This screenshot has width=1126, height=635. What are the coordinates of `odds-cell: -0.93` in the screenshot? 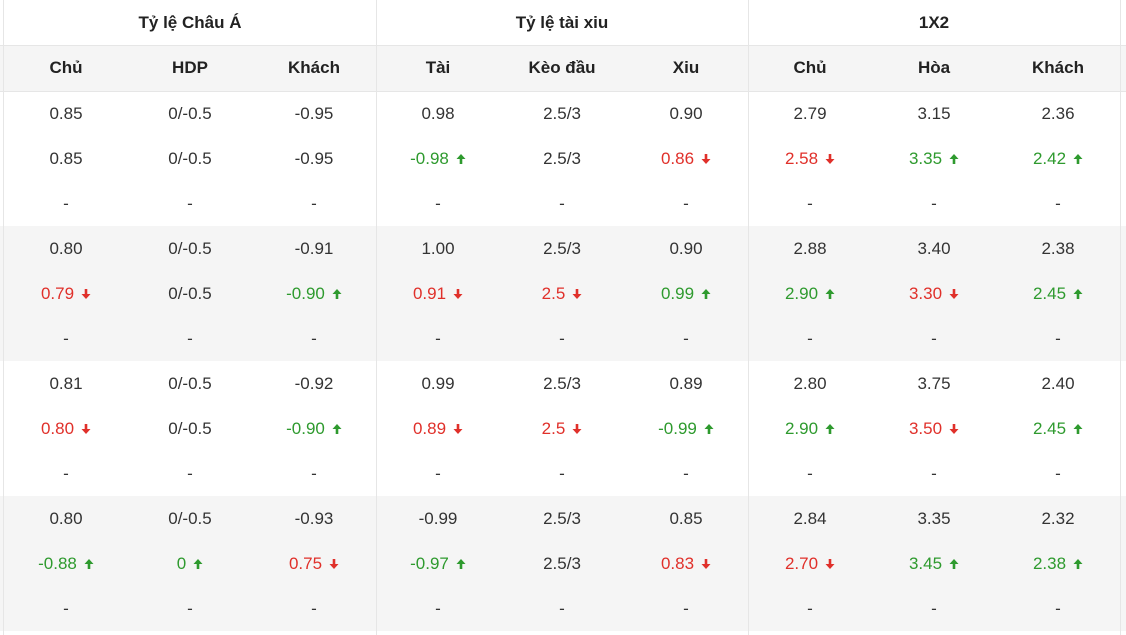 It's located at (314, 518).